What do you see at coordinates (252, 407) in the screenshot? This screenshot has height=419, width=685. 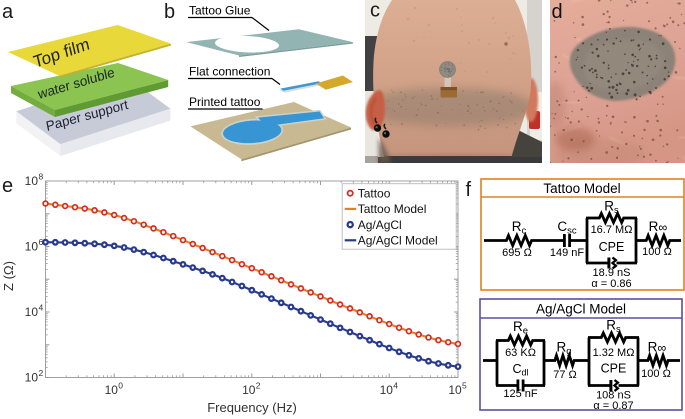 I see `svg-text: Frequency (Hz)` at bounding box center [252, 407].